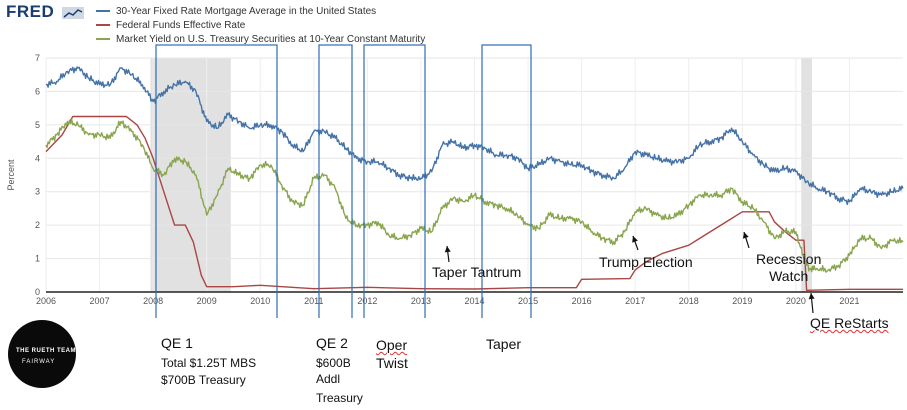 The height and width of the screenshot is (410, 907). What do you see at coordinates (332, 343) in the screenshot?
I see `qe2-title: QE 2` at bounding box center [332, 343].